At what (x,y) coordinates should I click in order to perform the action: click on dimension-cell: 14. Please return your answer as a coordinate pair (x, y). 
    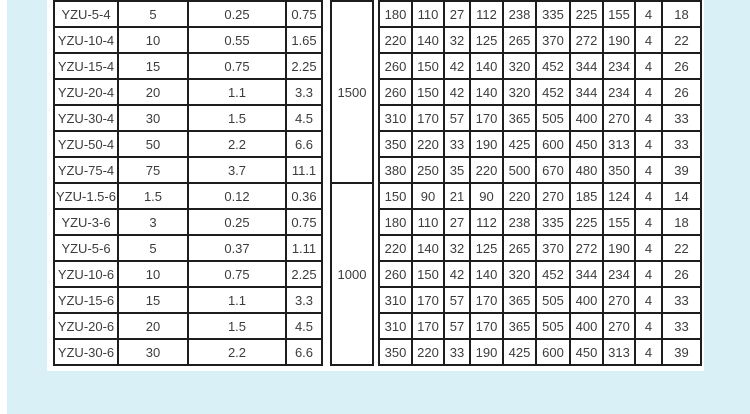
    Looking at the image, I should click on (681, 196).